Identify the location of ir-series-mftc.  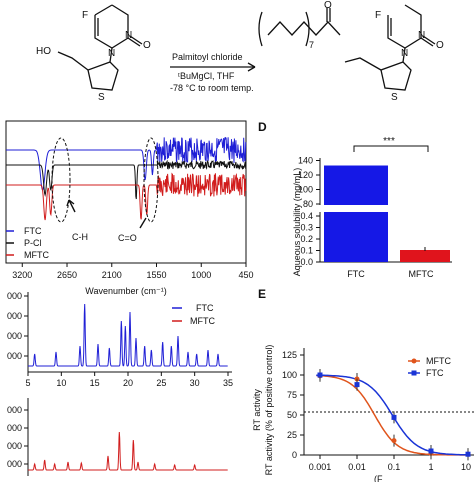
(126, 196).